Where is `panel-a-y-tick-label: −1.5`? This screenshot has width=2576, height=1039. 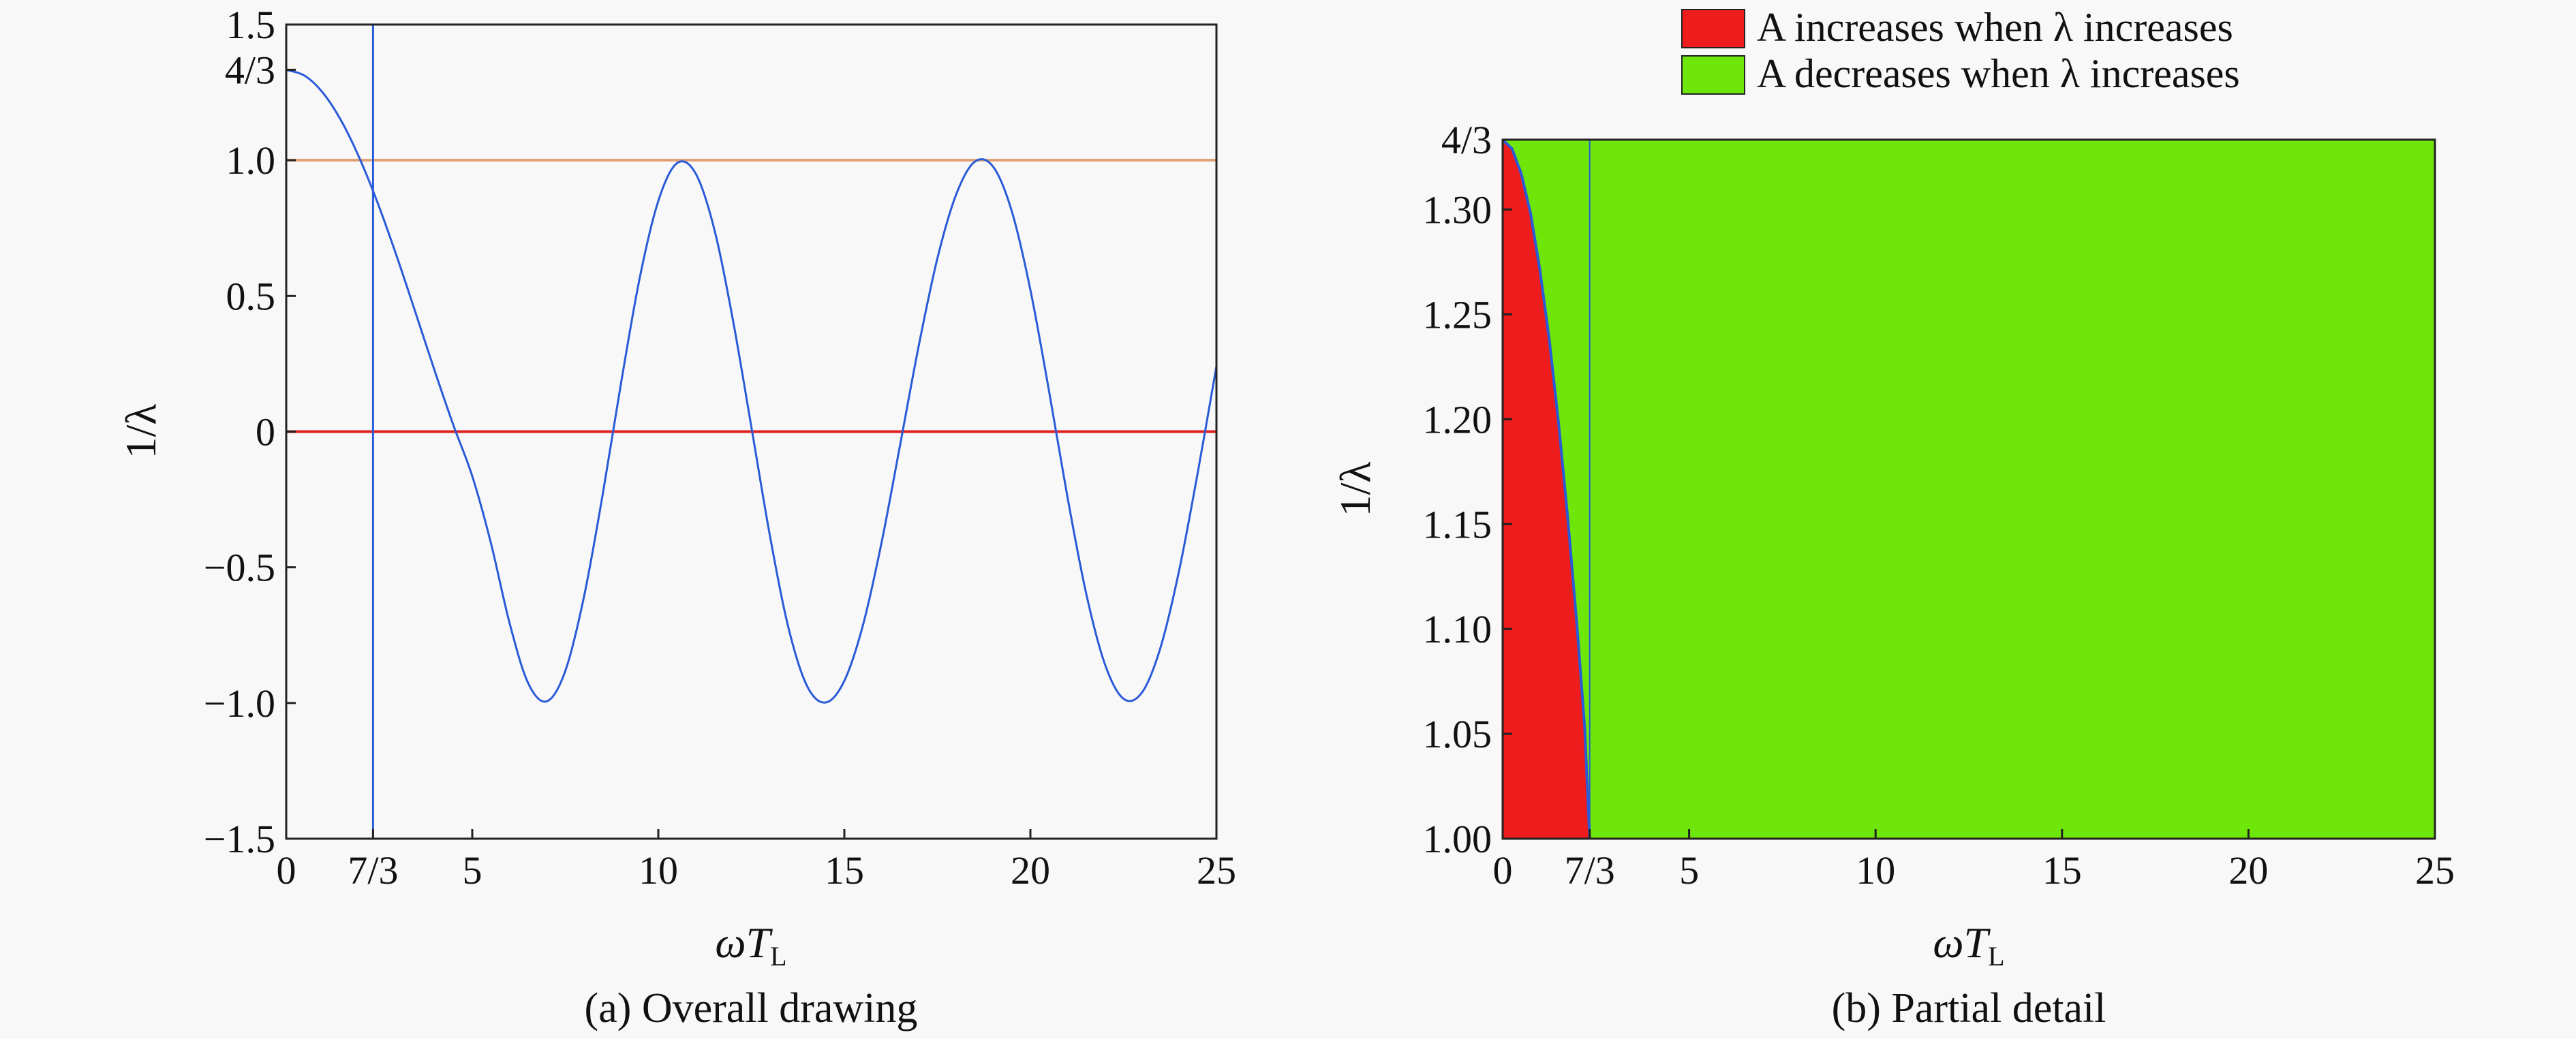 panel-a-y-tick-label: −1.5 is located at coordinates (239, 839).